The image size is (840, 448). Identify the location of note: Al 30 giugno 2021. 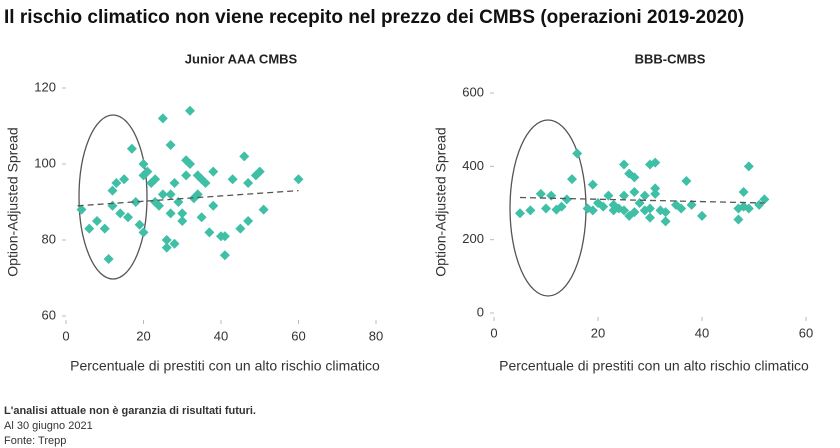
(48, 426).